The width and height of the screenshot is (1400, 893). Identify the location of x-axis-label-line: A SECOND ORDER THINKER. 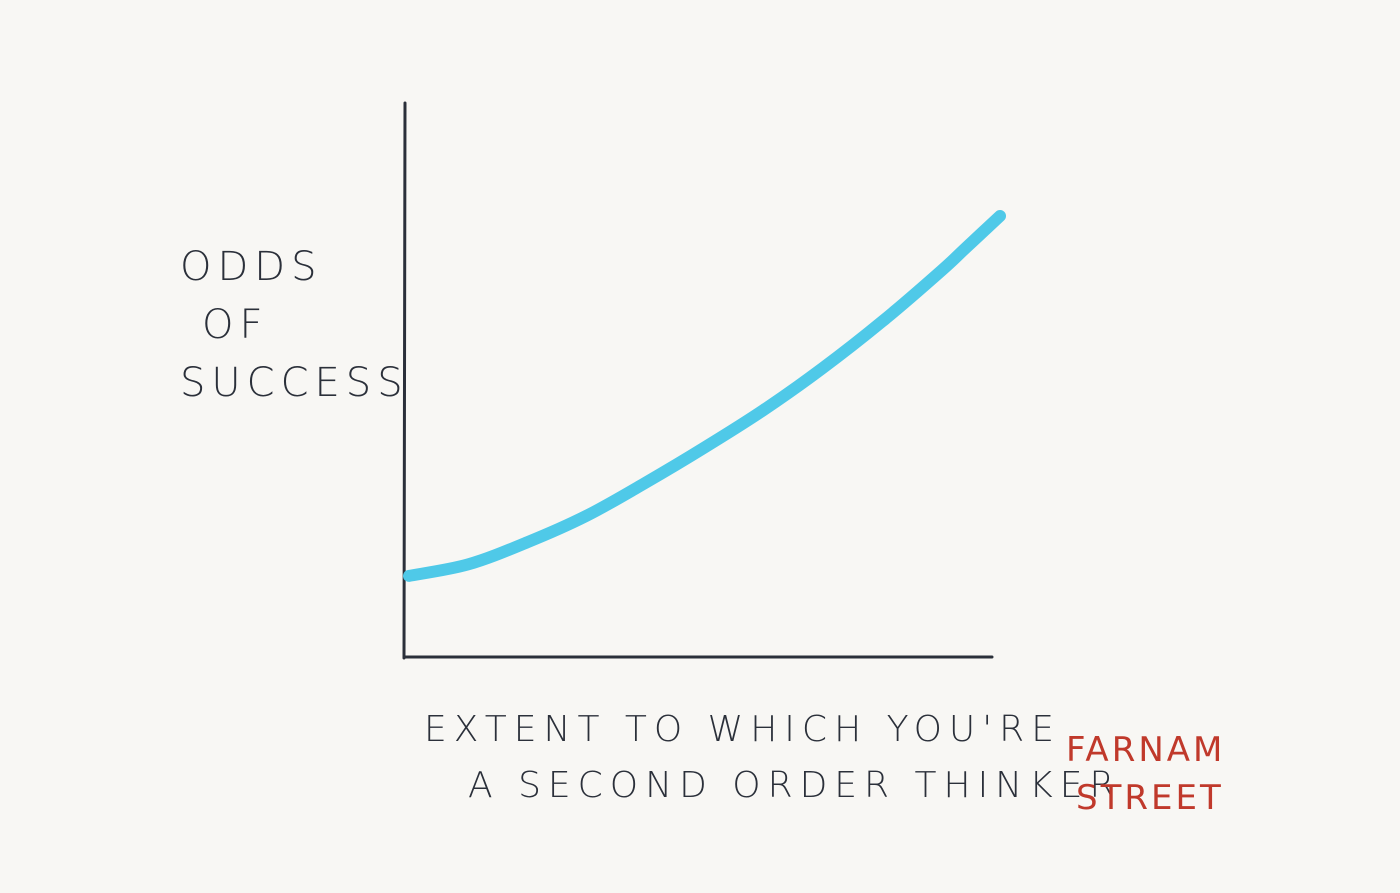
(795, 785).